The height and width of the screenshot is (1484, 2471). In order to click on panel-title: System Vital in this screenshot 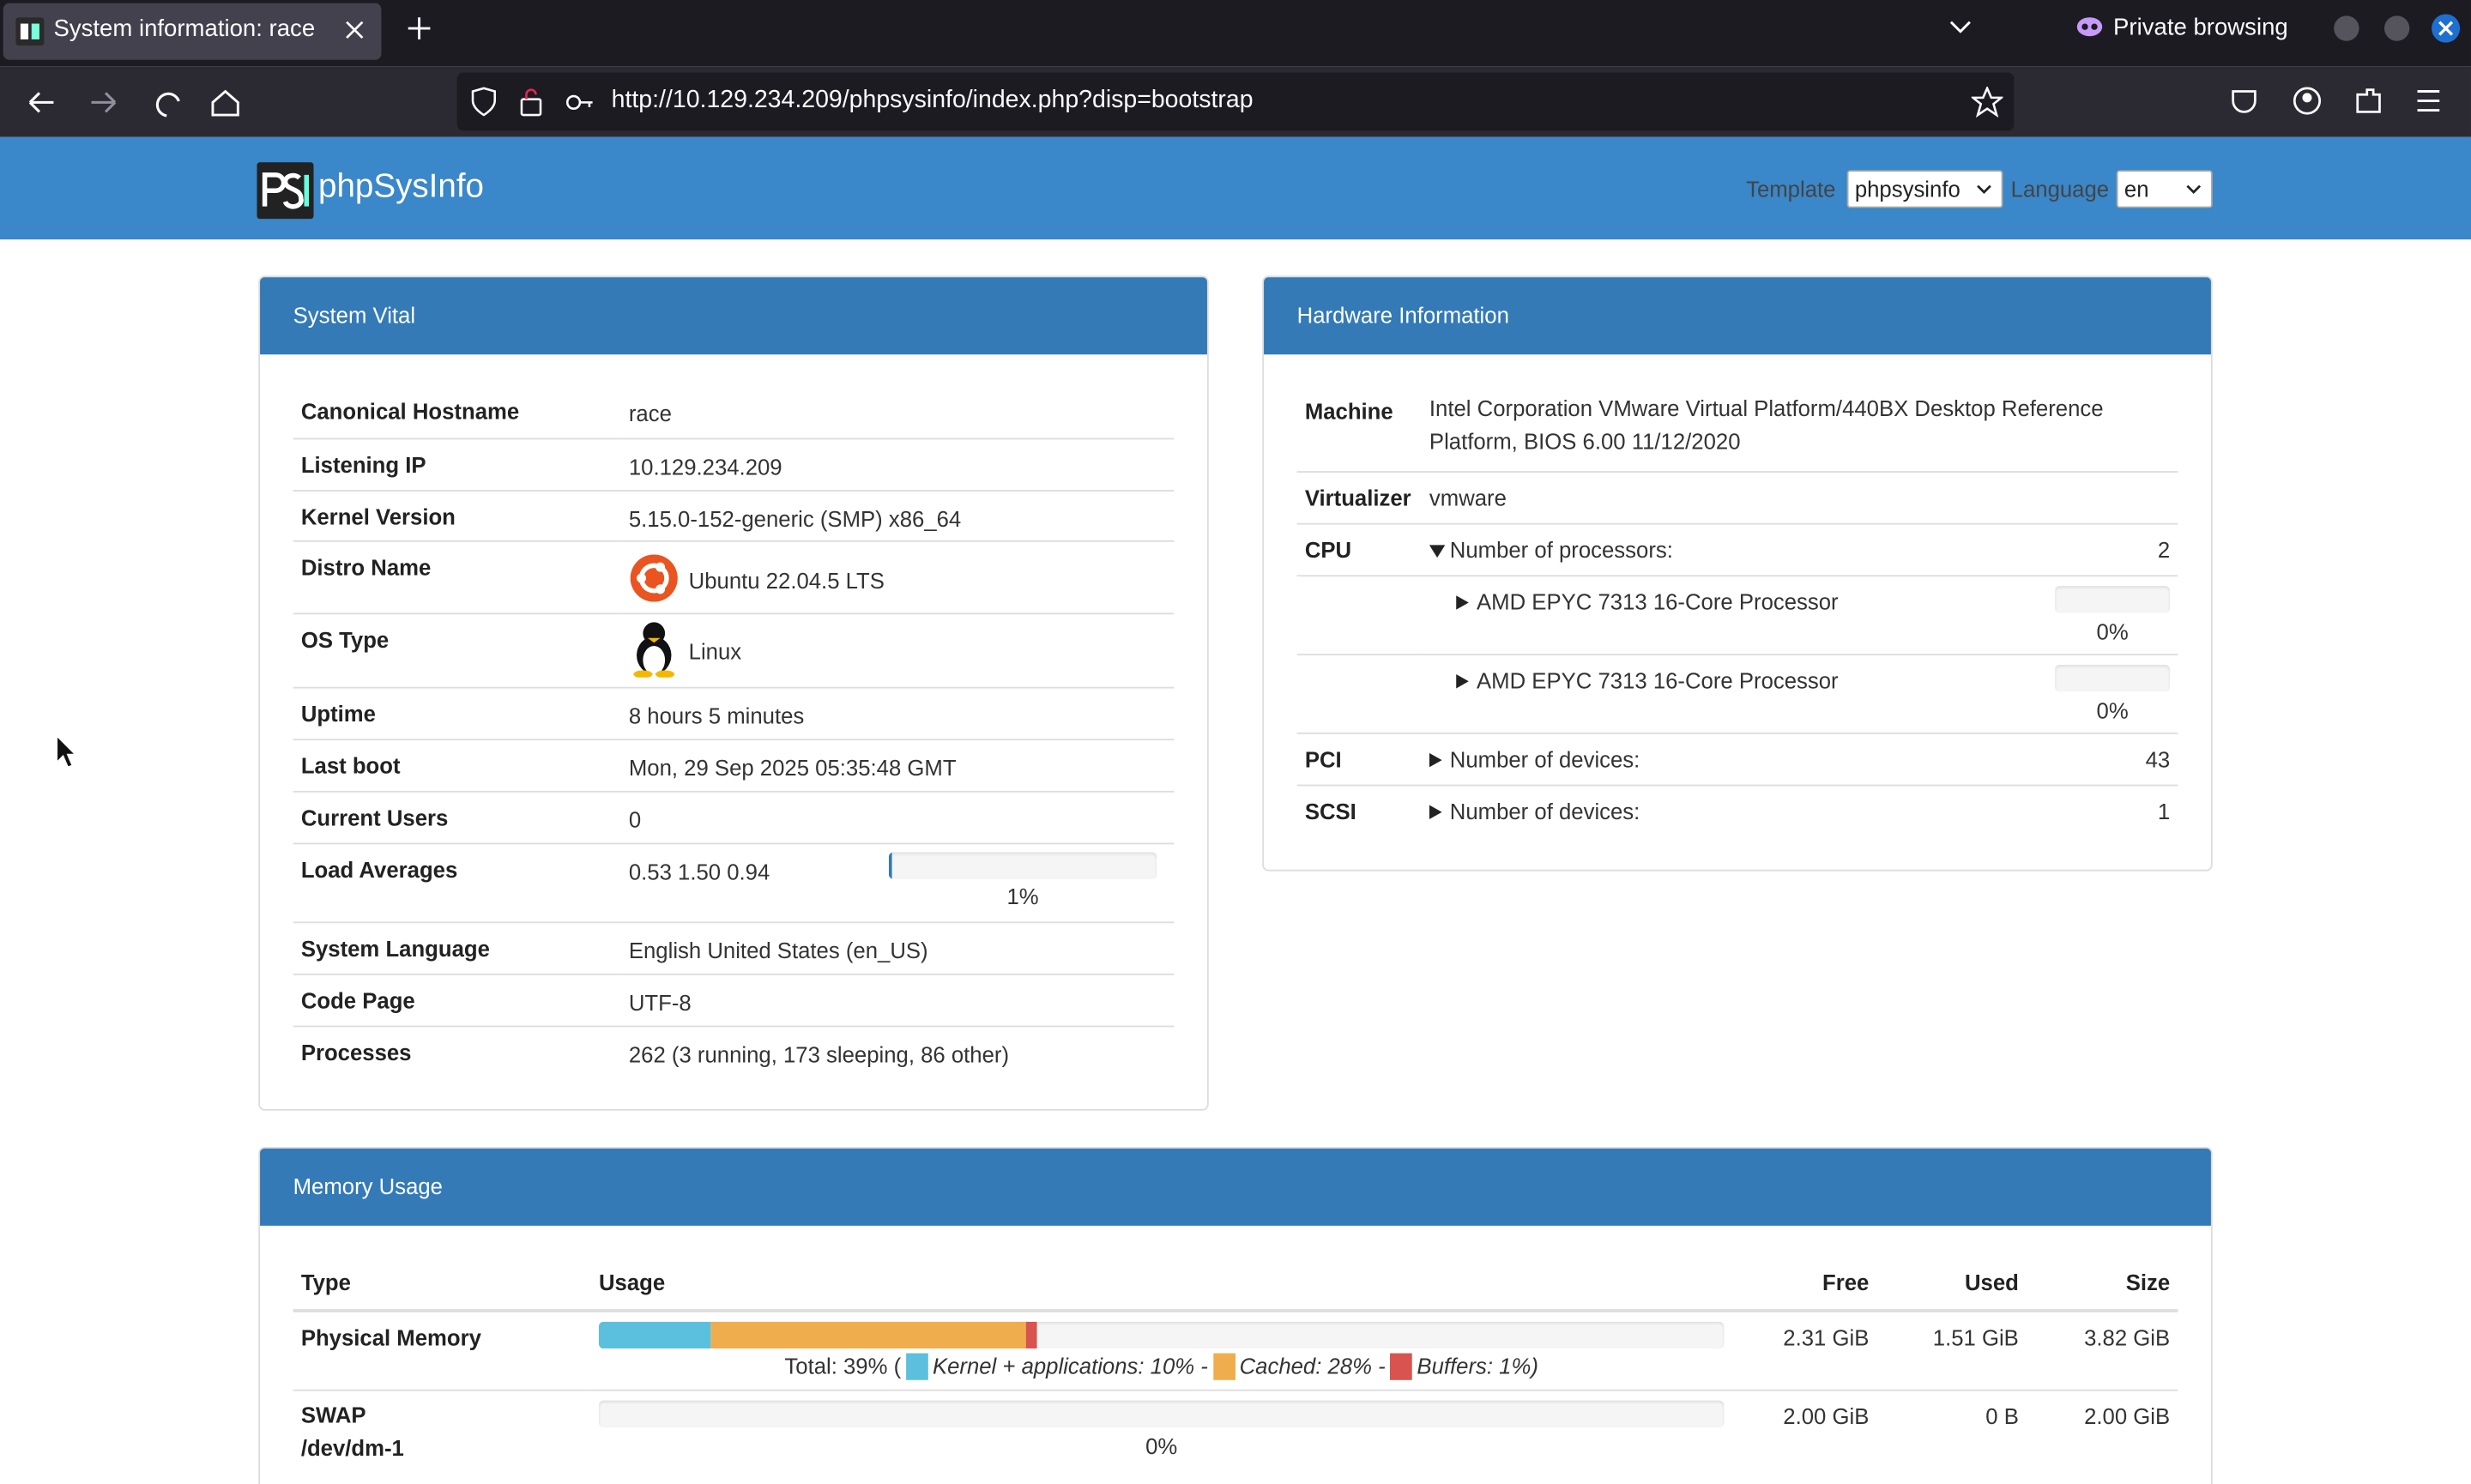, I will do `click(733, 316)`.